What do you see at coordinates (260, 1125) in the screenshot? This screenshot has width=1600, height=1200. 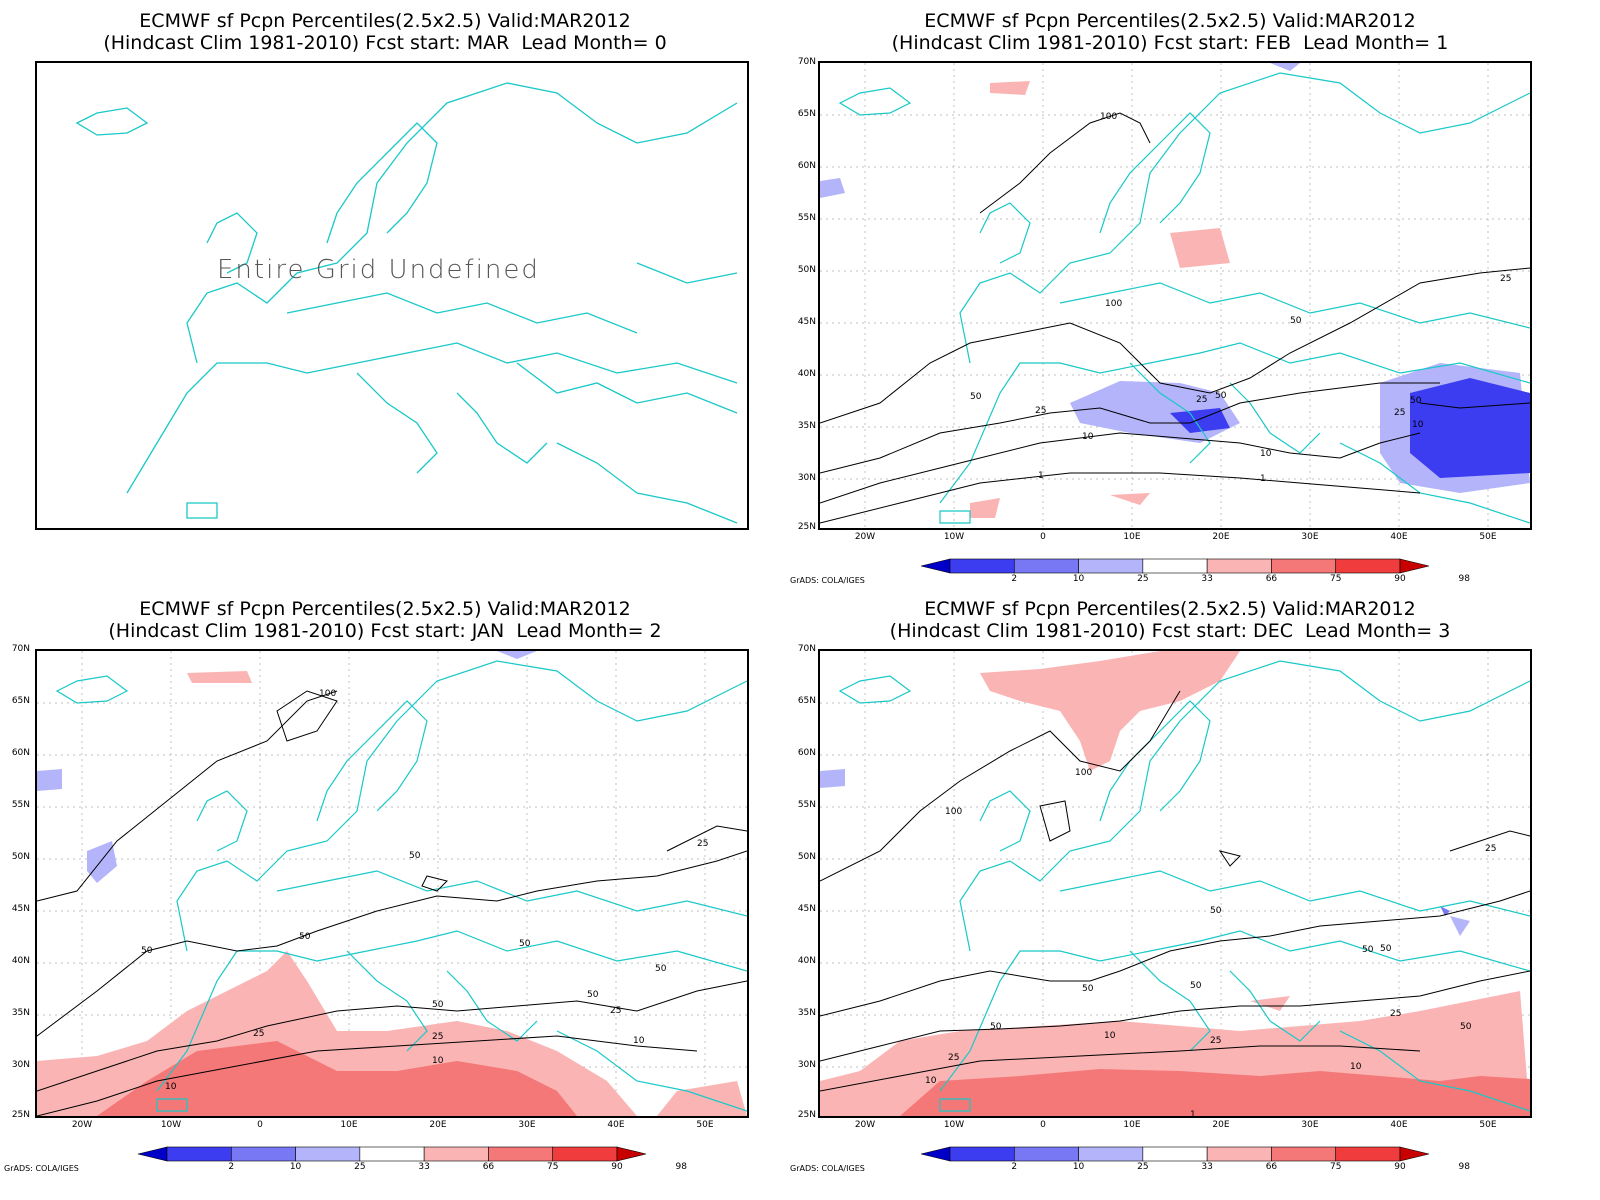 I see `lon-label: 0` at bounding box center [260, 1125].